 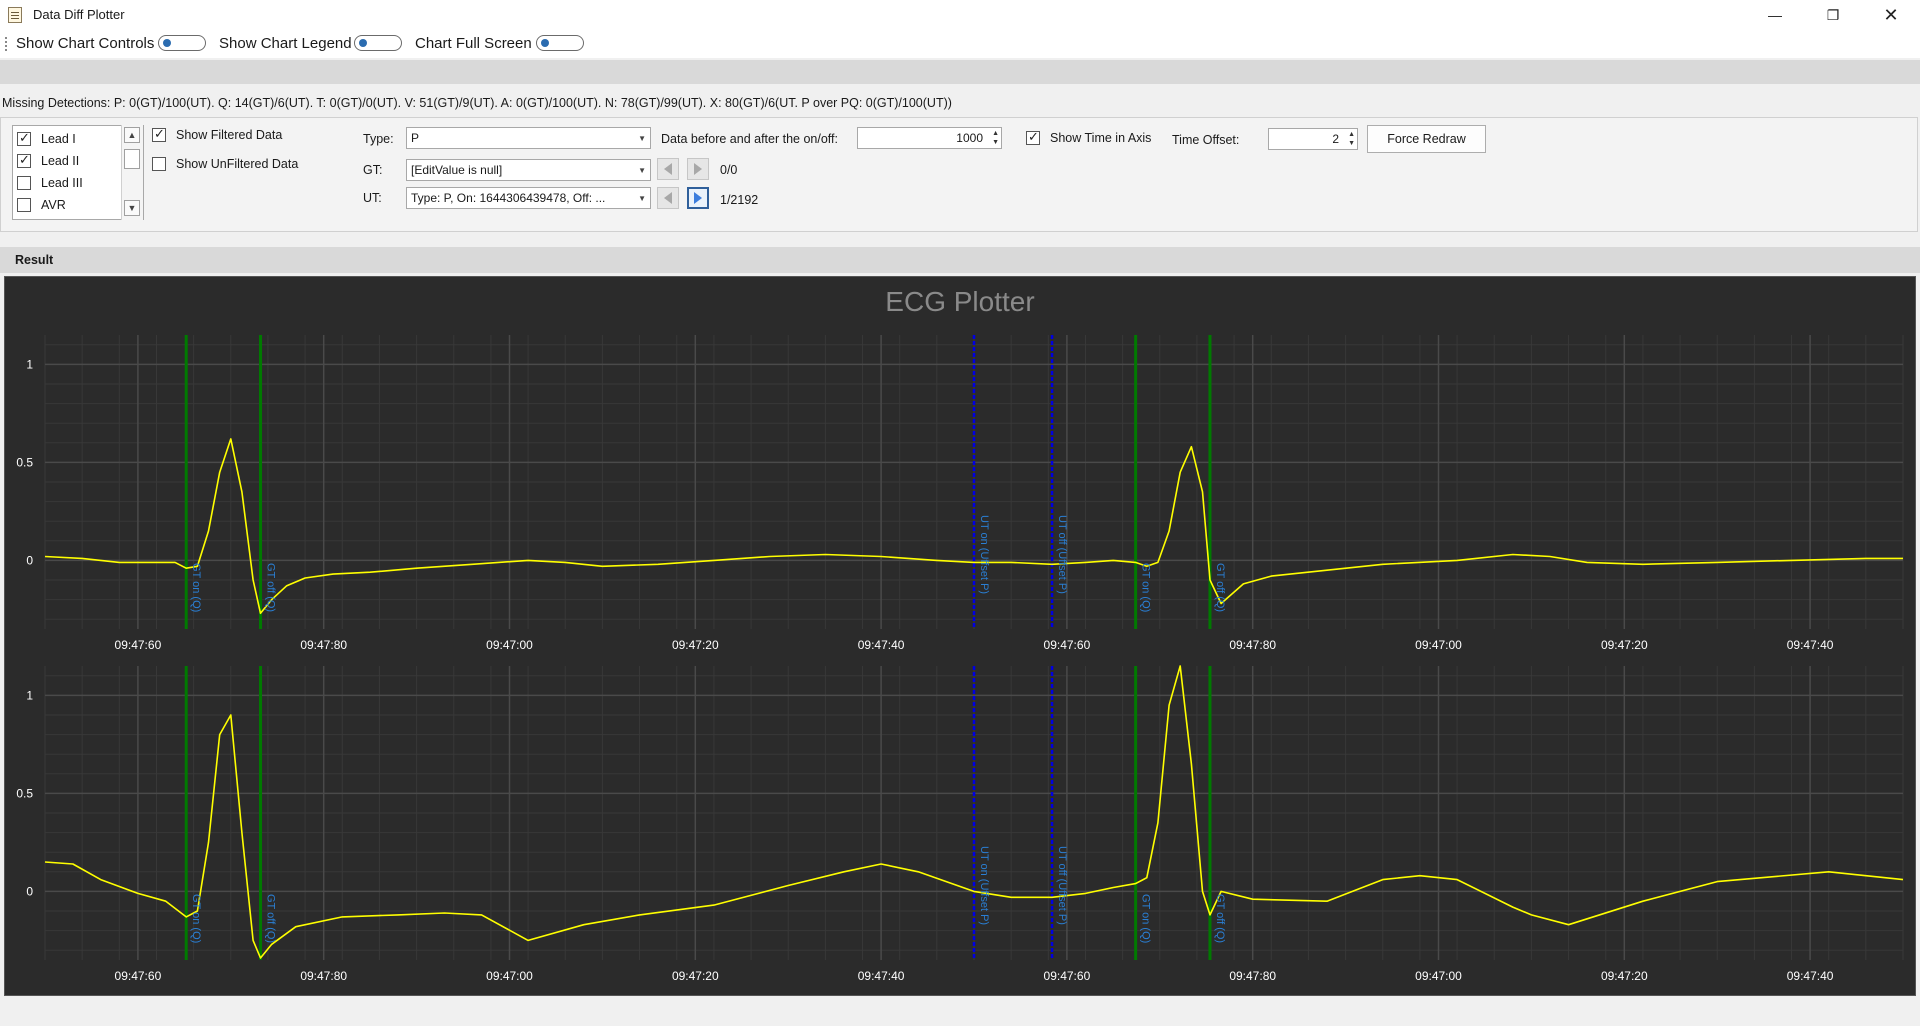 I want to click on scroll-up-icon: ▲, so click(x=132, y=135).